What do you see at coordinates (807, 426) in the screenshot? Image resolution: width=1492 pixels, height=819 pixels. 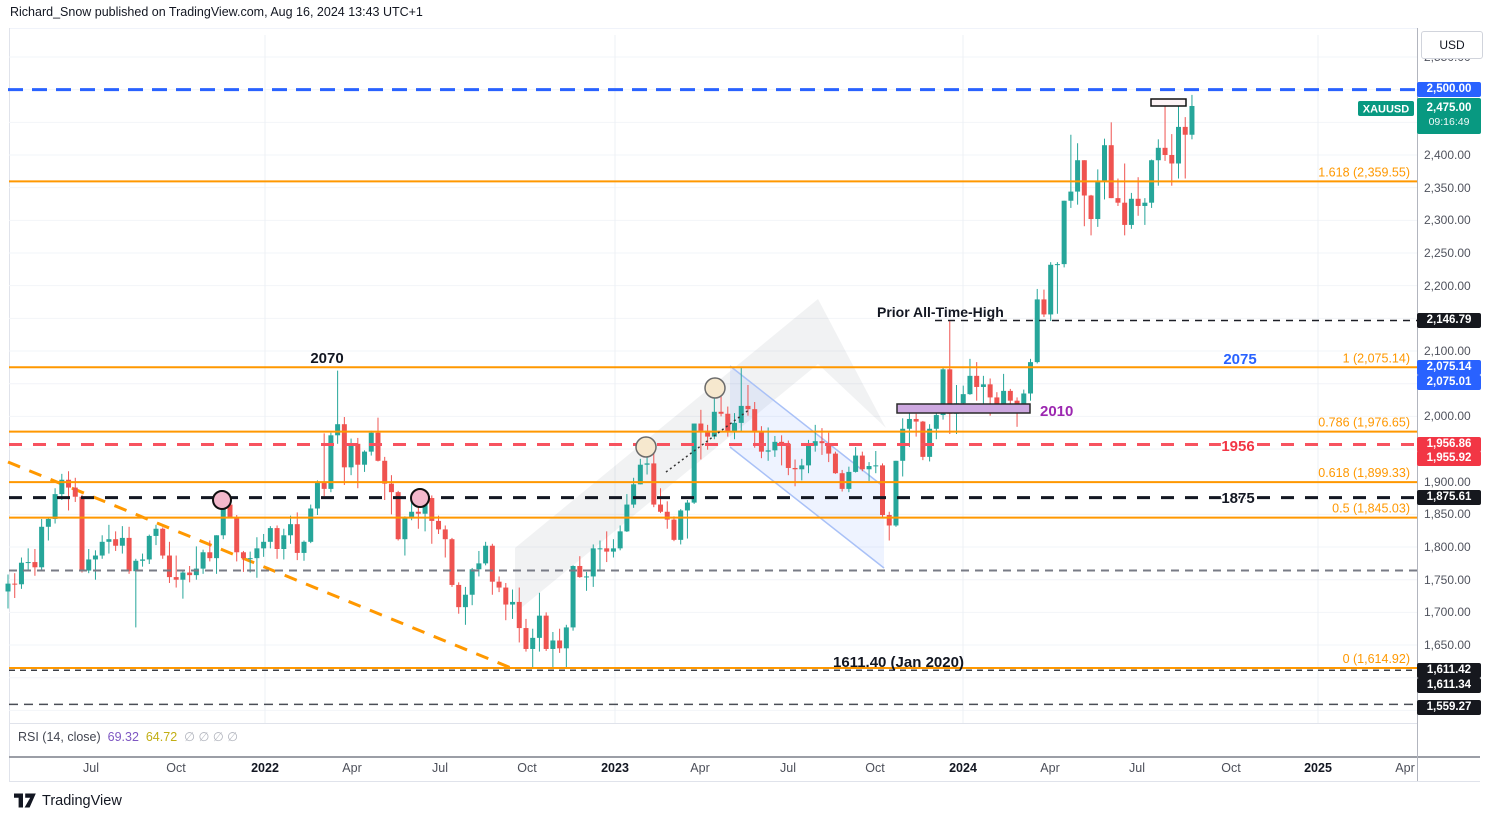 I see `descending-channel-top` at bounding box center [807, 426].